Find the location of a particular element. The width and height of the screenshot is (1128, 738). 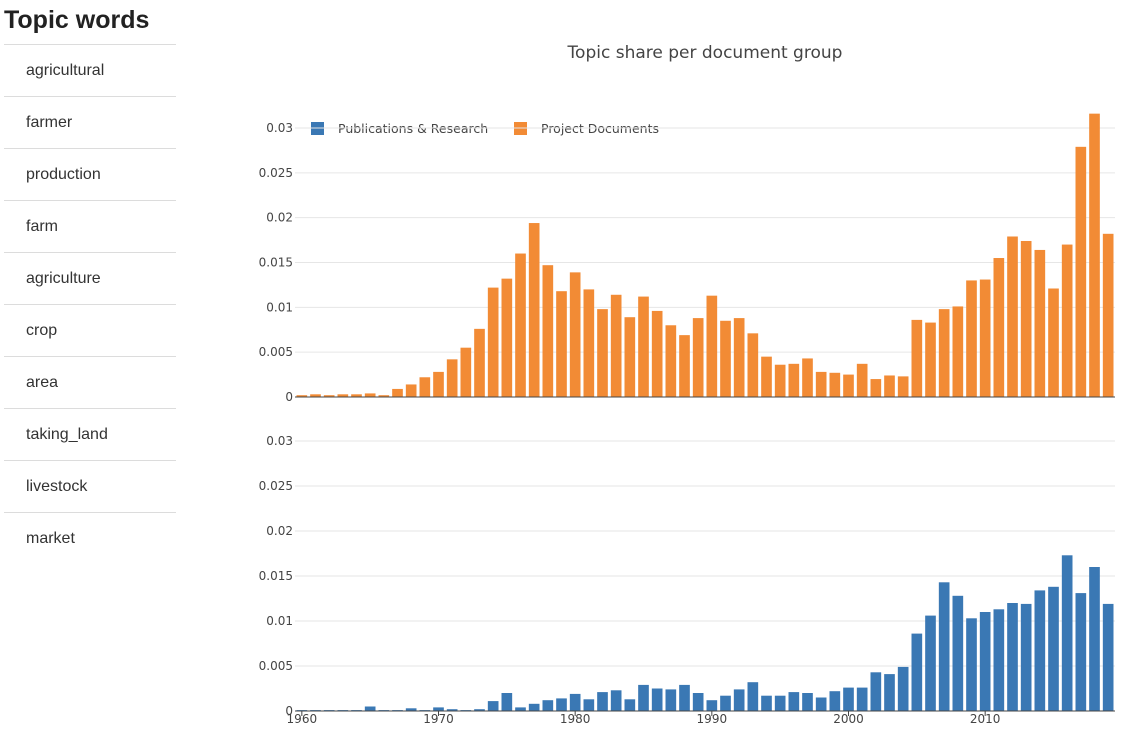

topic-word-item: taking_land is located at coordinates (90, 434).